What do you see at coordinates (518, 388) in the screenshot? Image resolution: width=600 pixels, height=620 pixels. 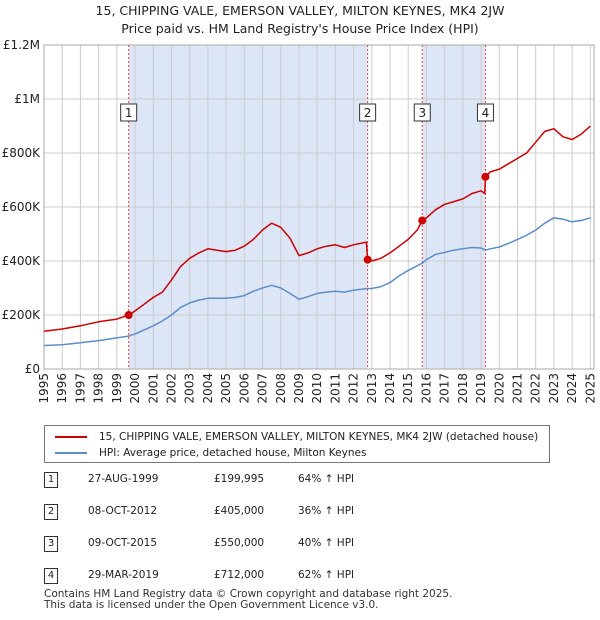 I see `x-tick-label: 2021` at bounding box center [518, 388].